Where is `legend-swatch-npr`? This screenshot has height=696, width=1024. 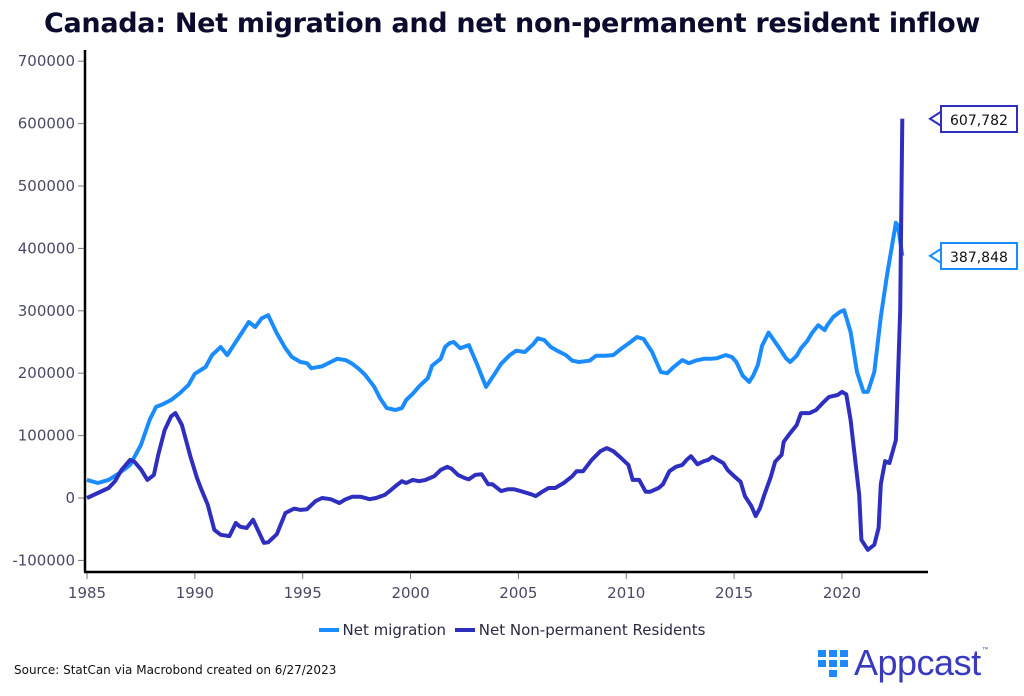
legend-swatch-npr is located at coordinates (464, 630).